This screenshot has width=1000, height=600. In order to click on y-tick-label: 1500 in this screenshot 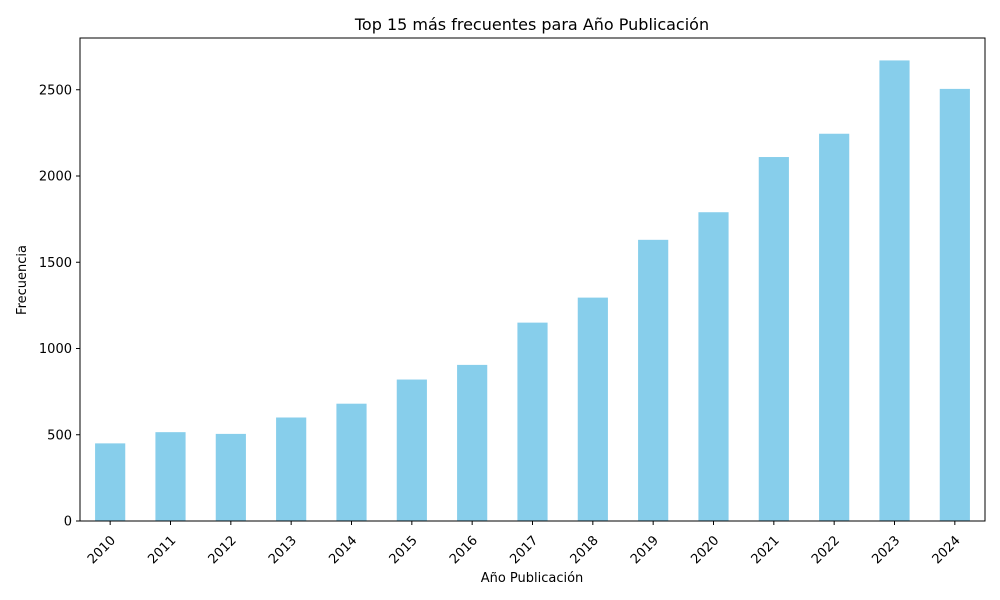, I will do `click(55, 263)`.